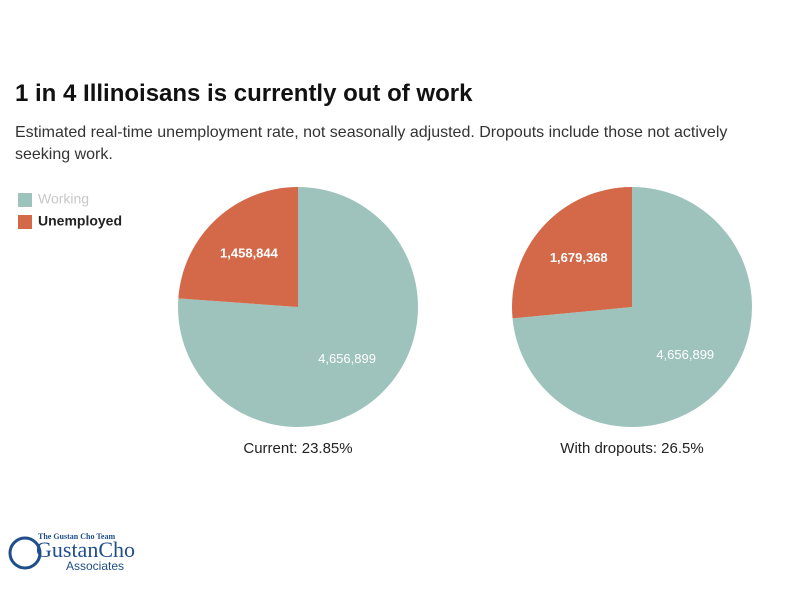 Image resolution: width=800 pixels, height=600 pixels. I want to click on logo-name: GustanCho, so click(85, 549).